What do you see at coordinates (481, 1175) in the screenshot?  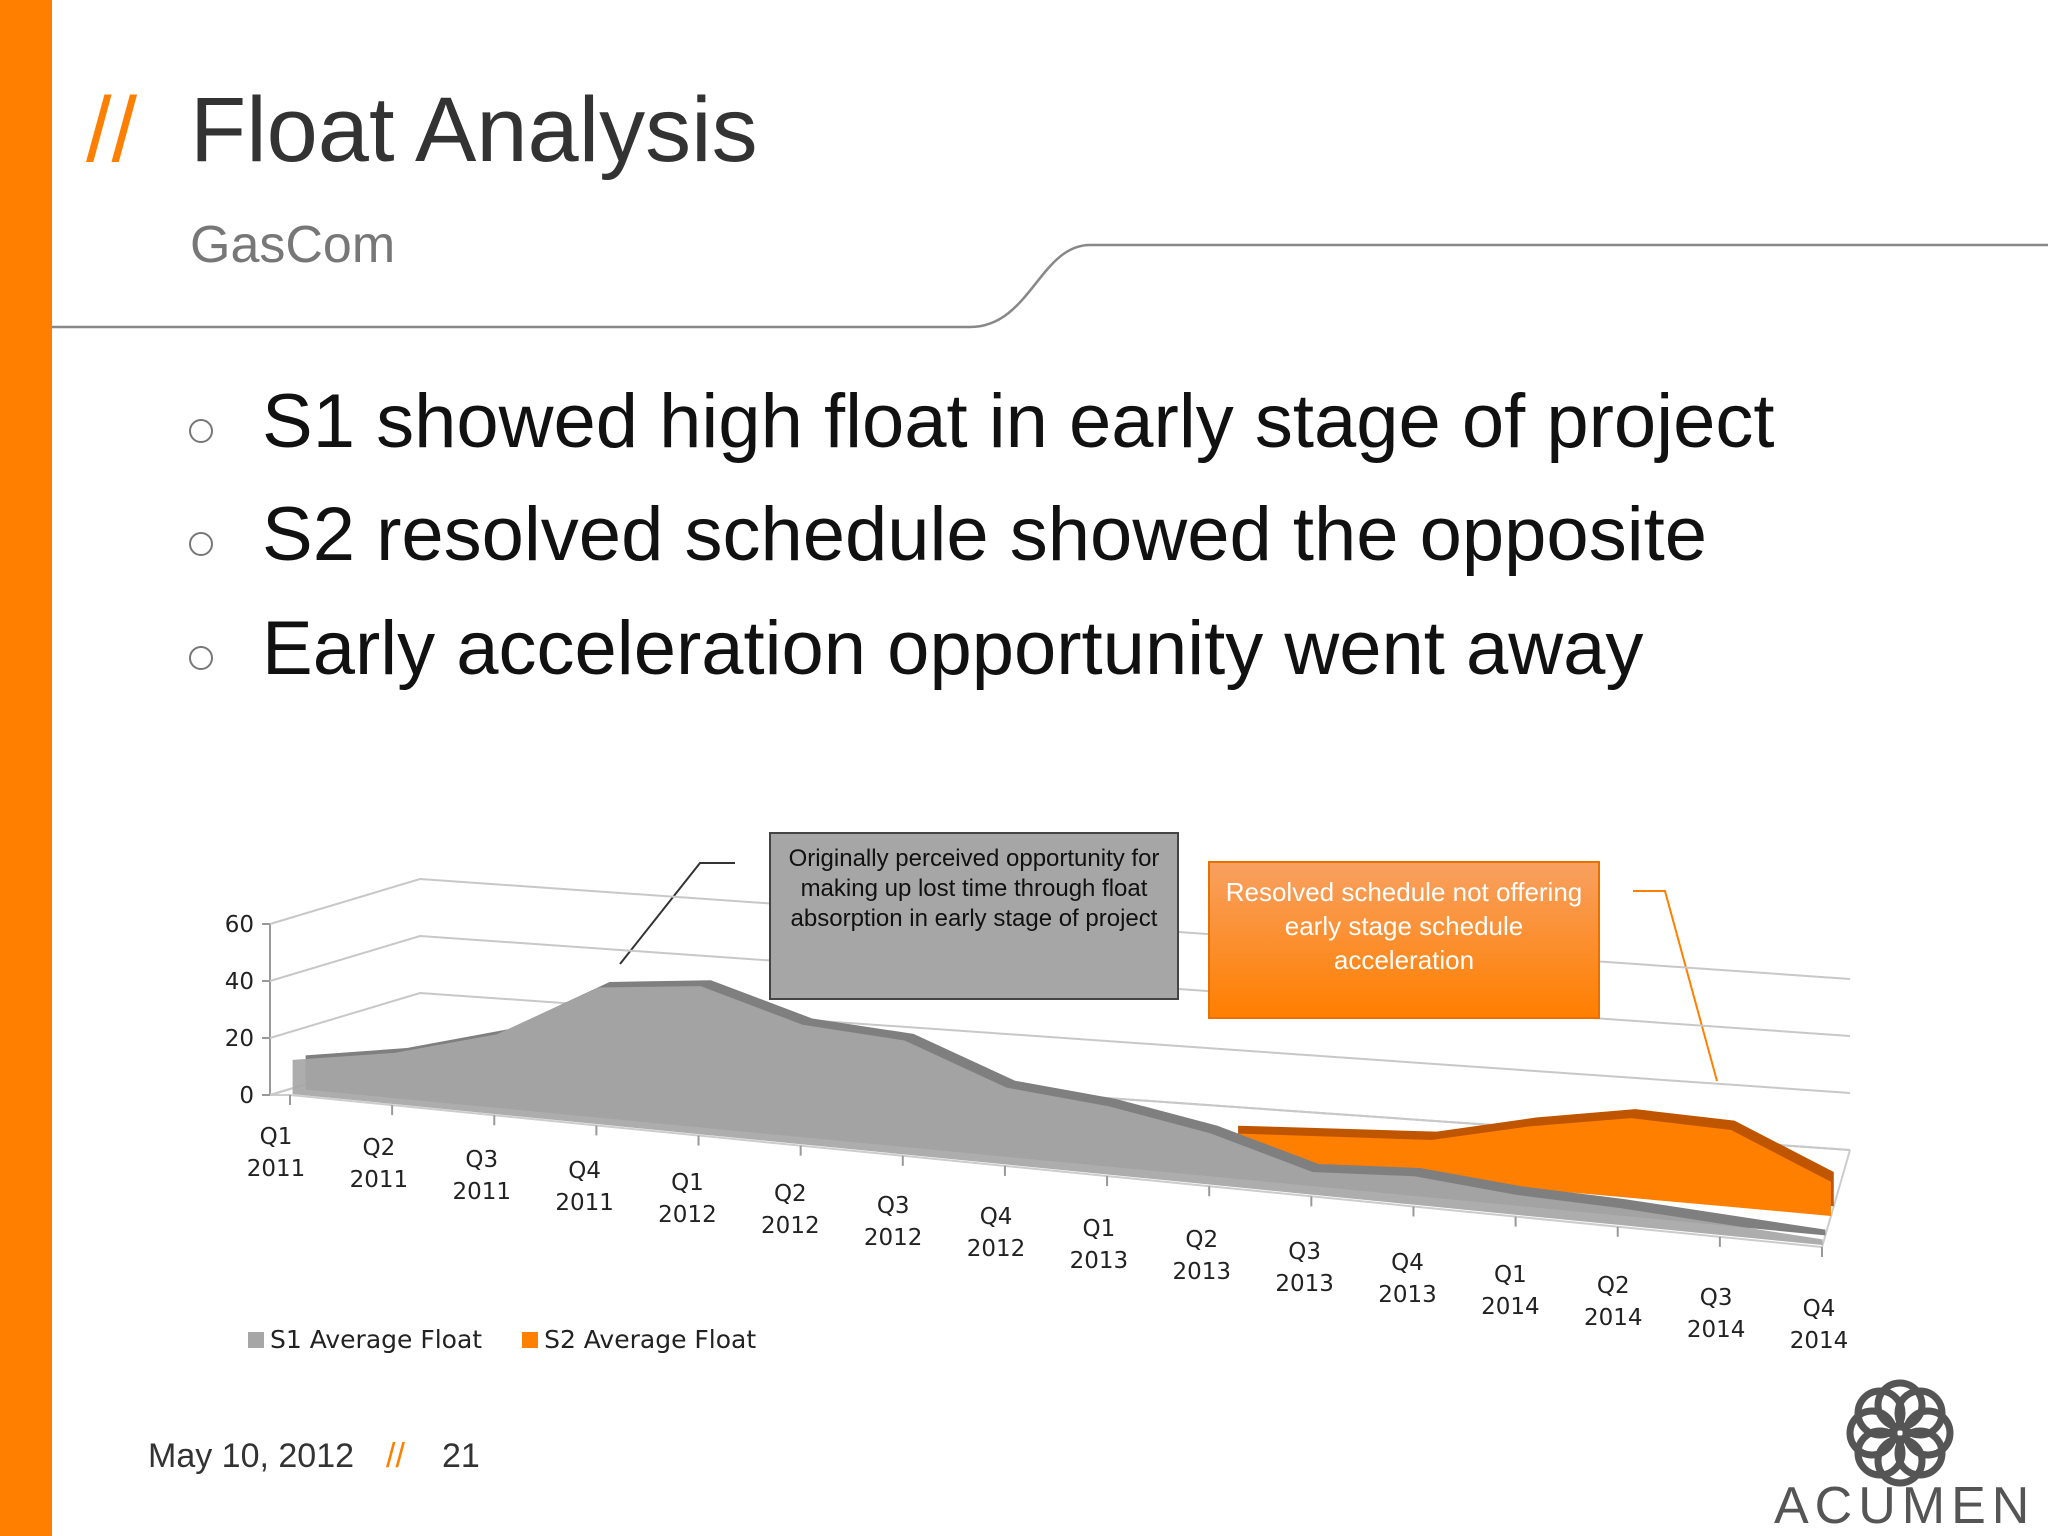 I see `x-tick-label: Q3 2011` at bounding box center [481, 1175].